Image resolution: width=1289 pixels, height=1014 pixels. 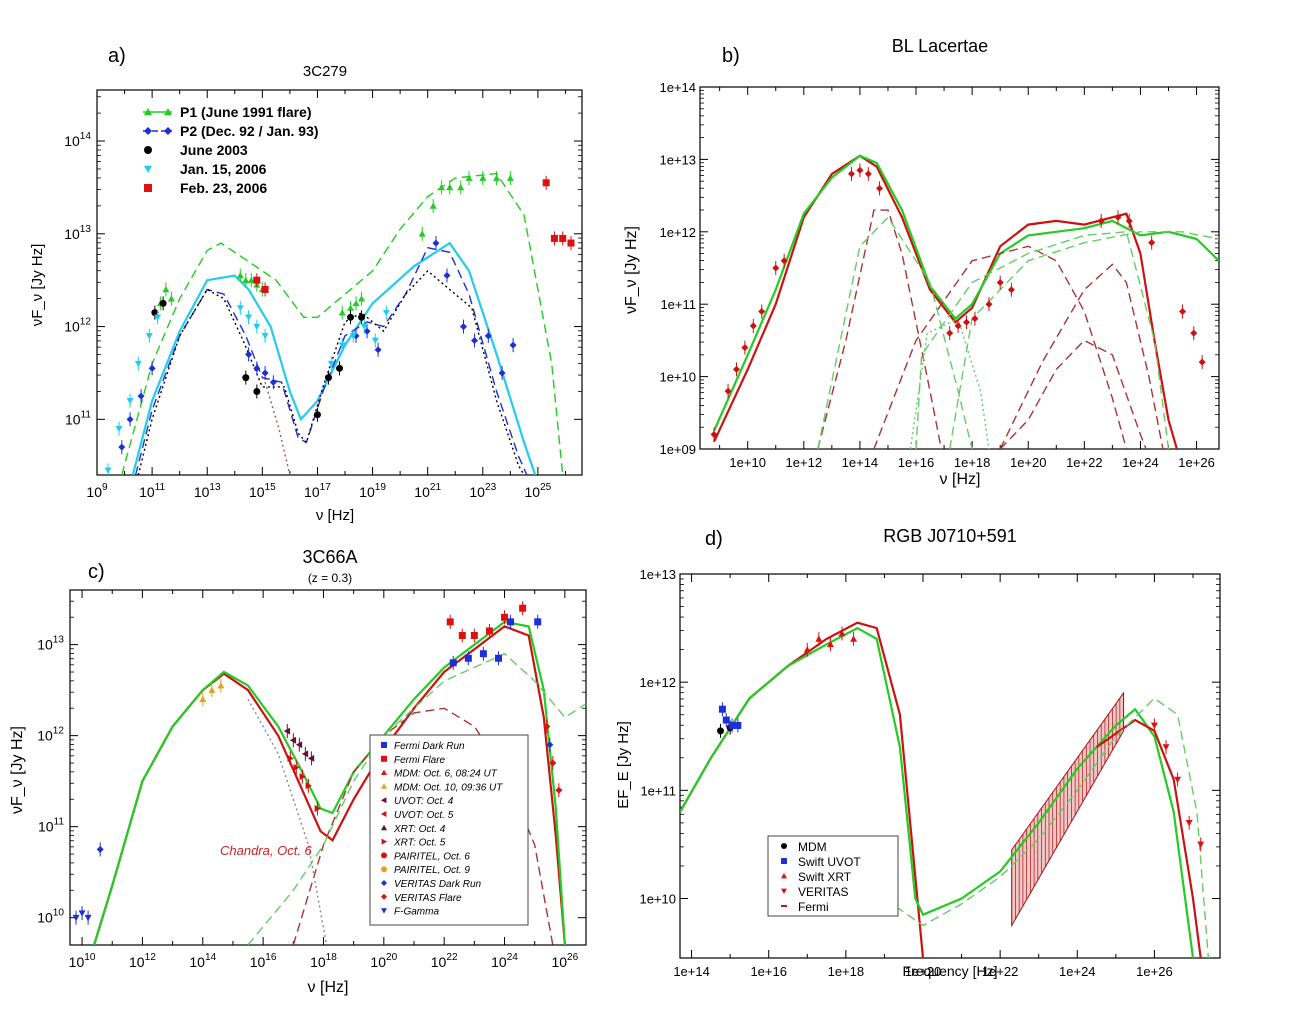 I want to click on panel-c-ylabel: νF_ν [Jy Hz], so click(x=17, y=770).